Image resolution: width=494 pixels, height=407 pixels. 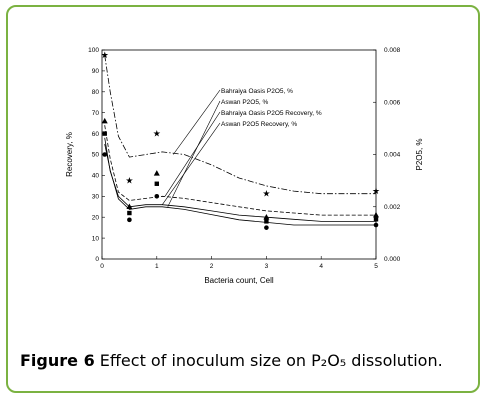 I want to click on y-tick-label: 0, so click(x=97, y=259).